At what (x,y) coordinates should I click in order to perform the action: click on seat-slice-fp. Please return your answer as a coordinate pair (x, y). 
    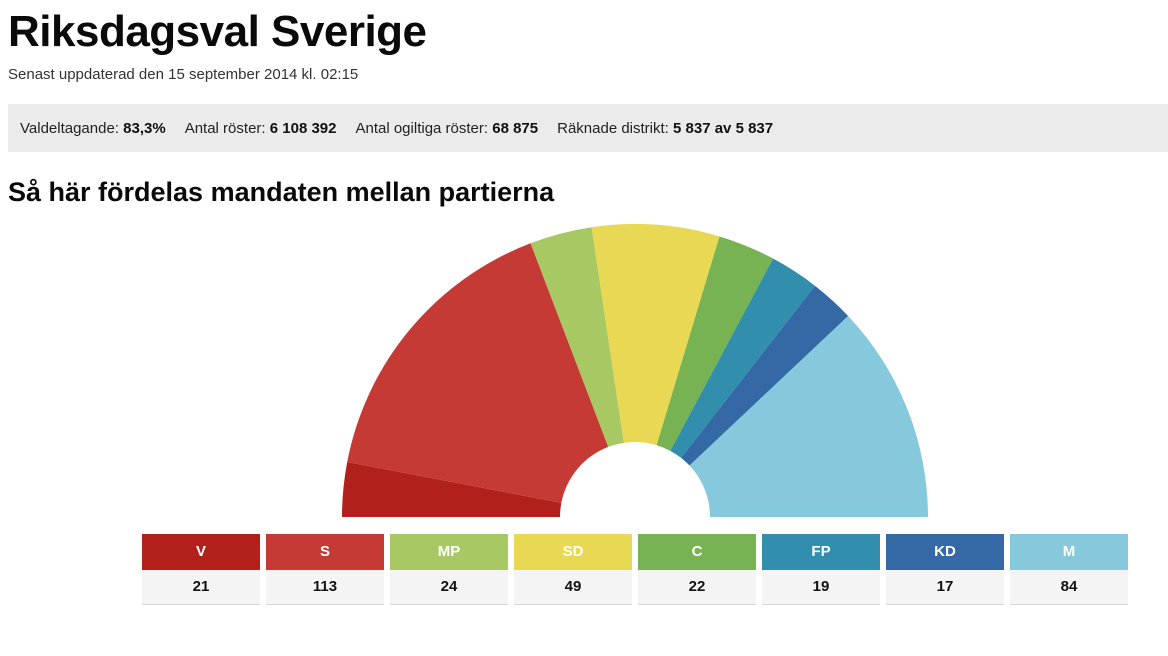
    Looking at the image, I should click on (743, 358).